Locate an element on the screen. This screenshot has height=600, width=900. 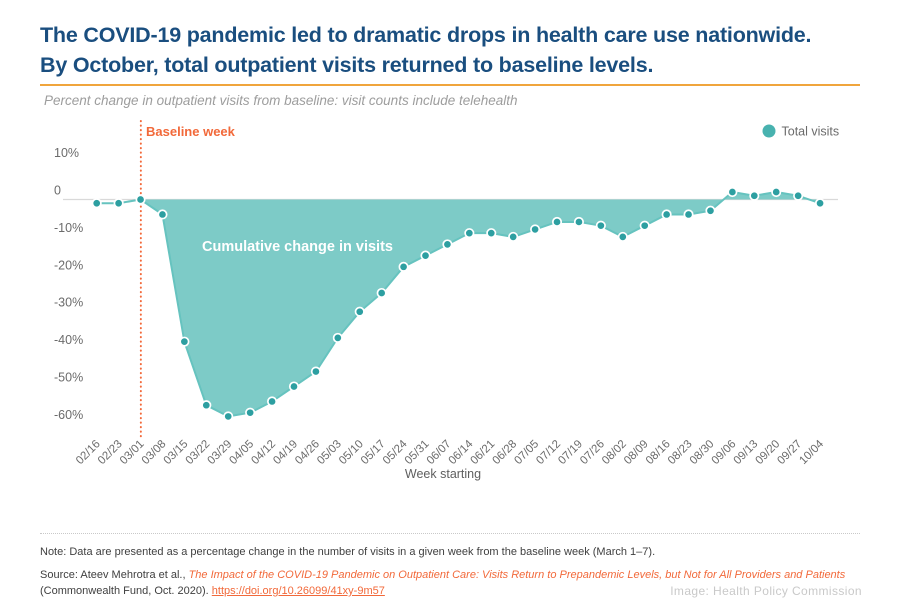
source-publisher: (Commonwealth Fund, Oct. 2020). is located at coordinates (126, 591).